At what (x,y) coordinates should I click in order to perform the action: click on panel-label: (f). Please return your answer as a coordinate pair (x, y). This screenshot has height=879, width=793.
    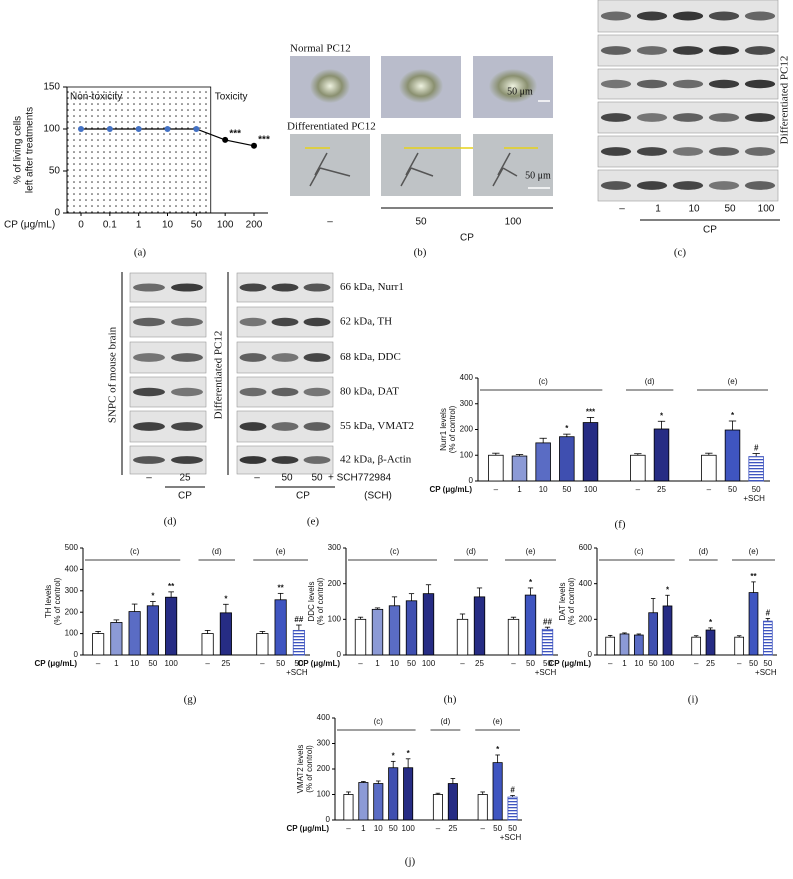
    Looking at the image, I should click on (620, 525).